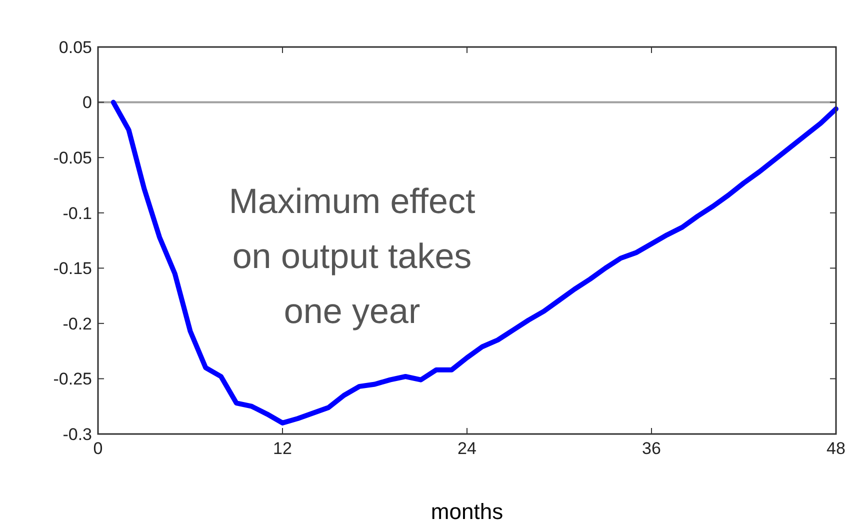 The image size is (854, 531). I want to click on y-tick-label: -0.2, so click(77, 324).